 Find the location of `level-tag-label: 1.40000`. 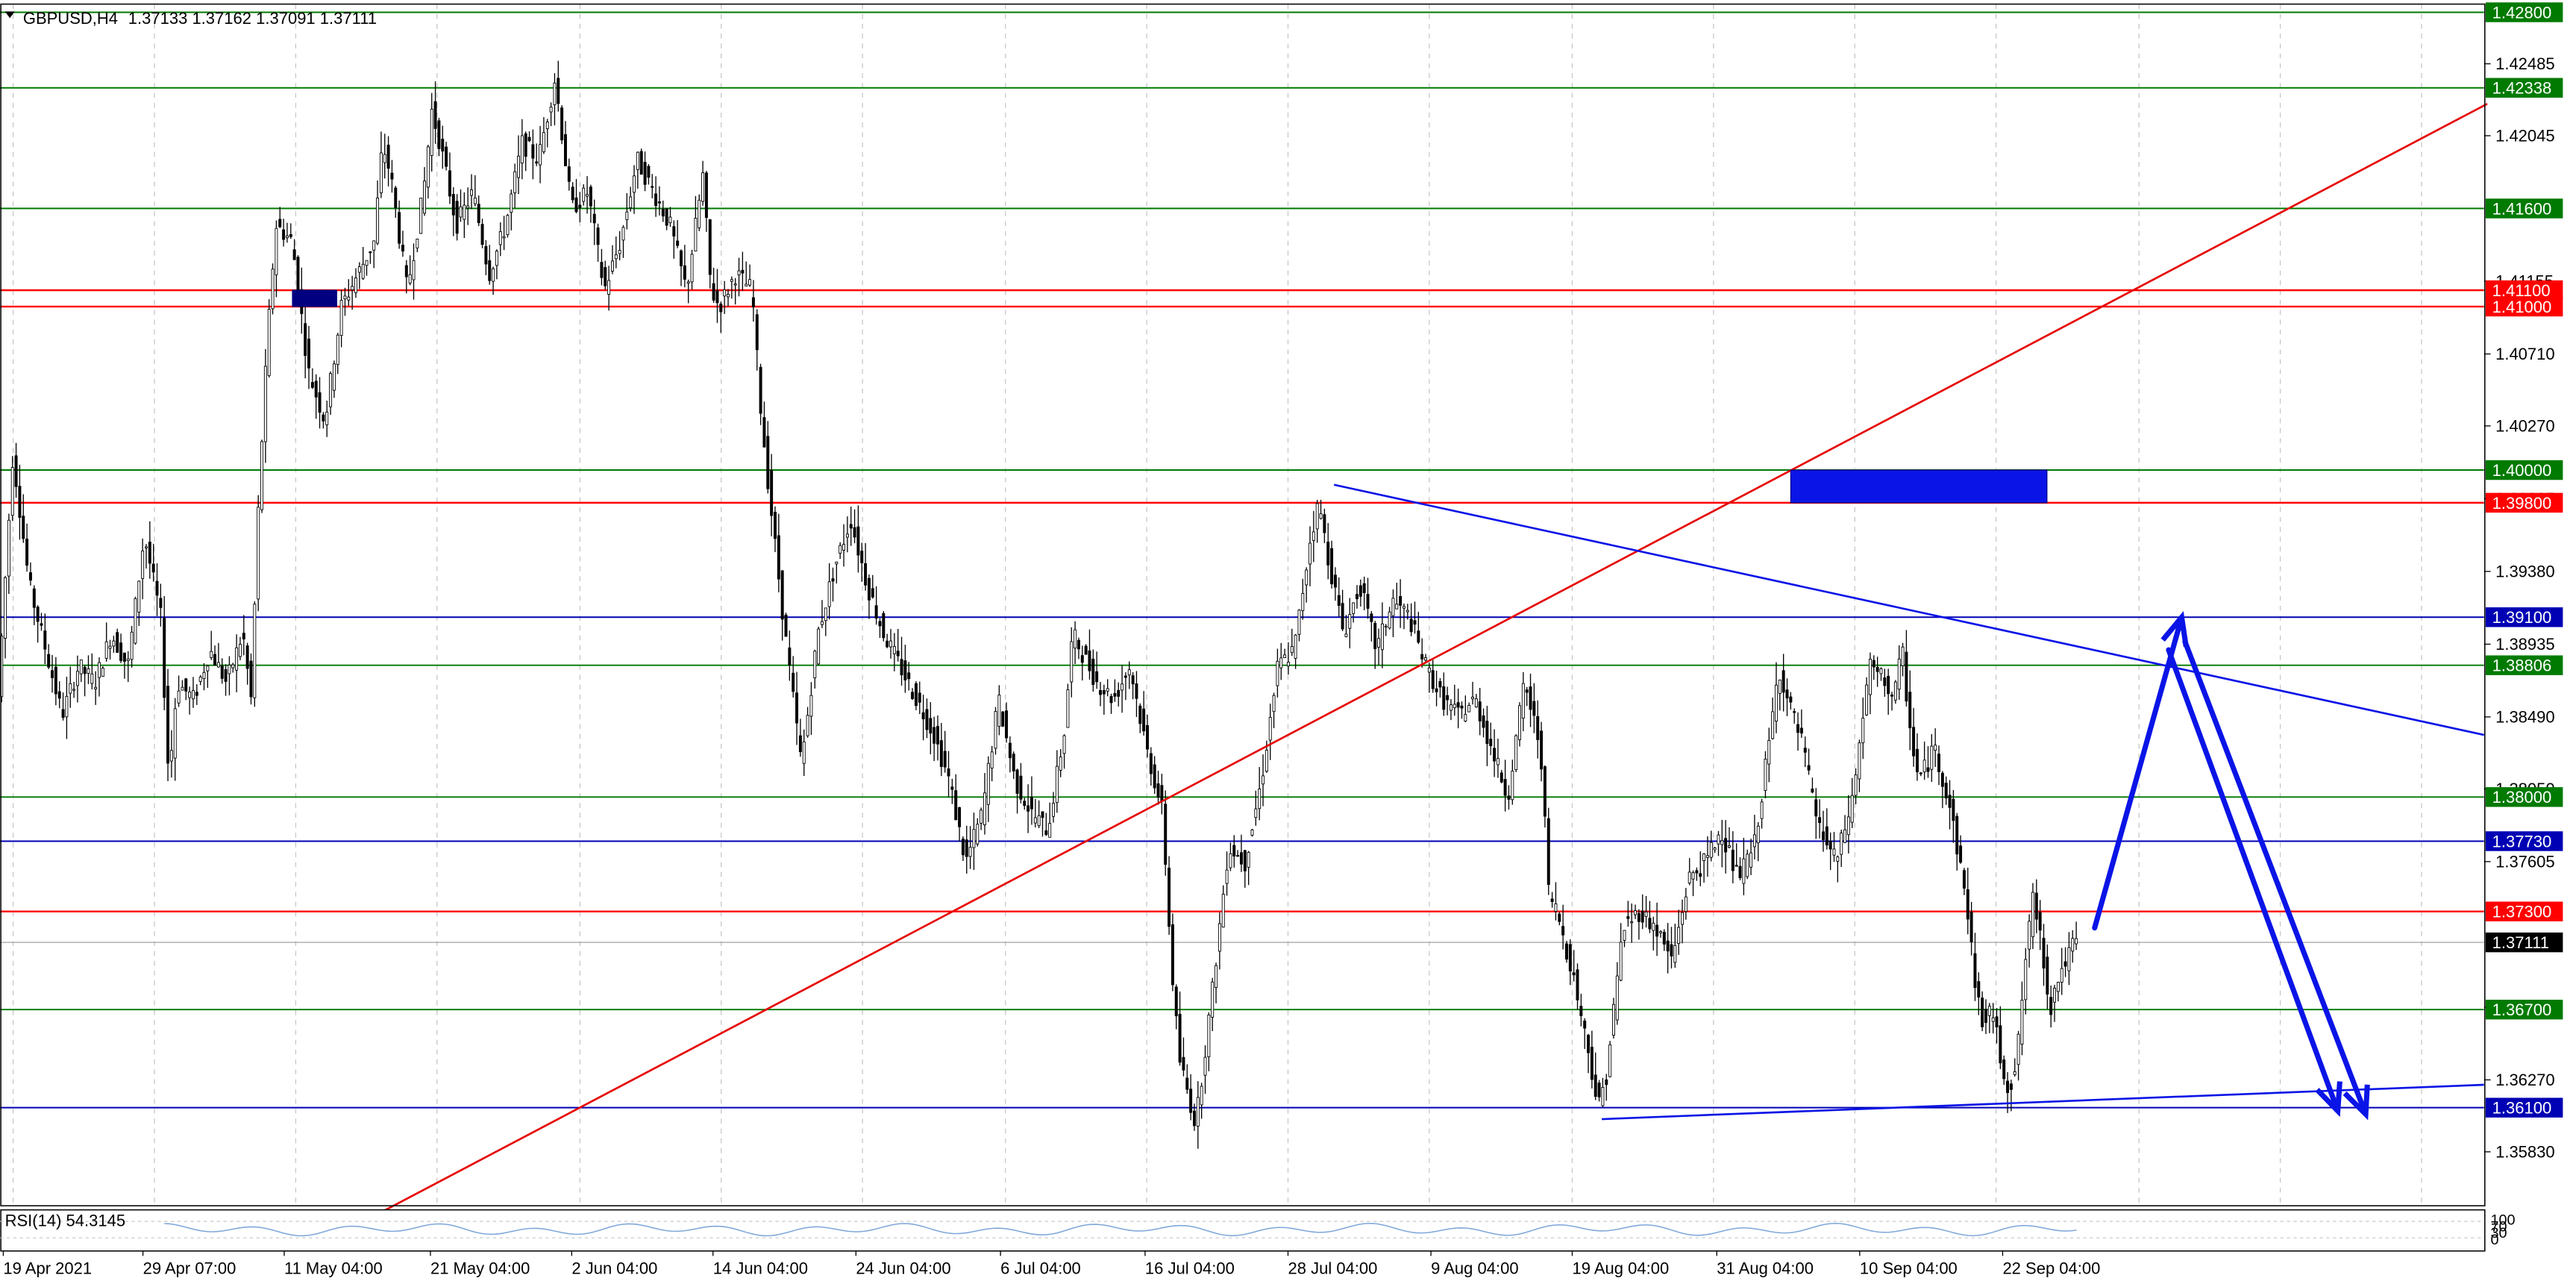

level-tag-label: 1.40000 is located at coordinates (2522, 470).